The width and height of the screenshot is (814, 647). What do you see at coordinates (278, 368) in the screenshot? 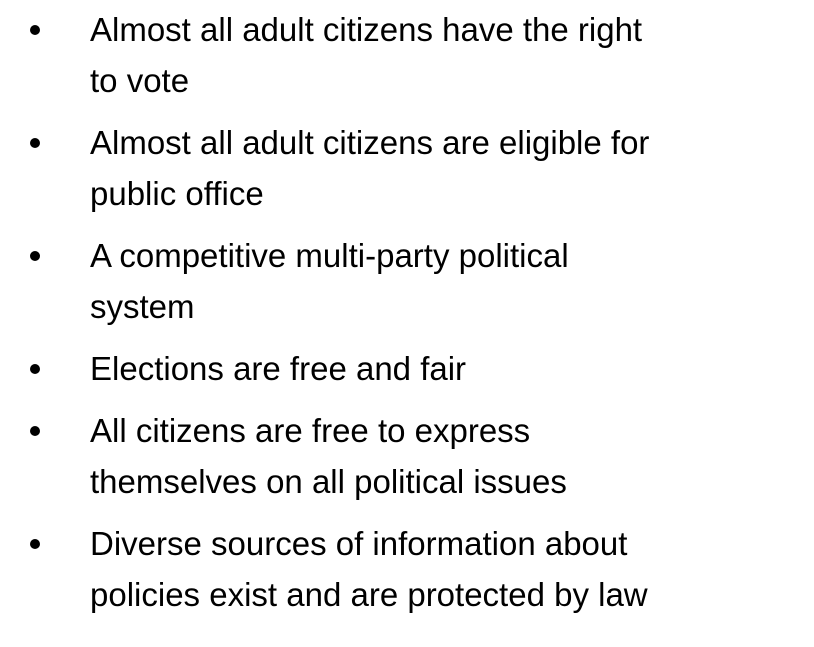
I see `bullet-text: Elections are free and fair` at bounding box center [278, 368].